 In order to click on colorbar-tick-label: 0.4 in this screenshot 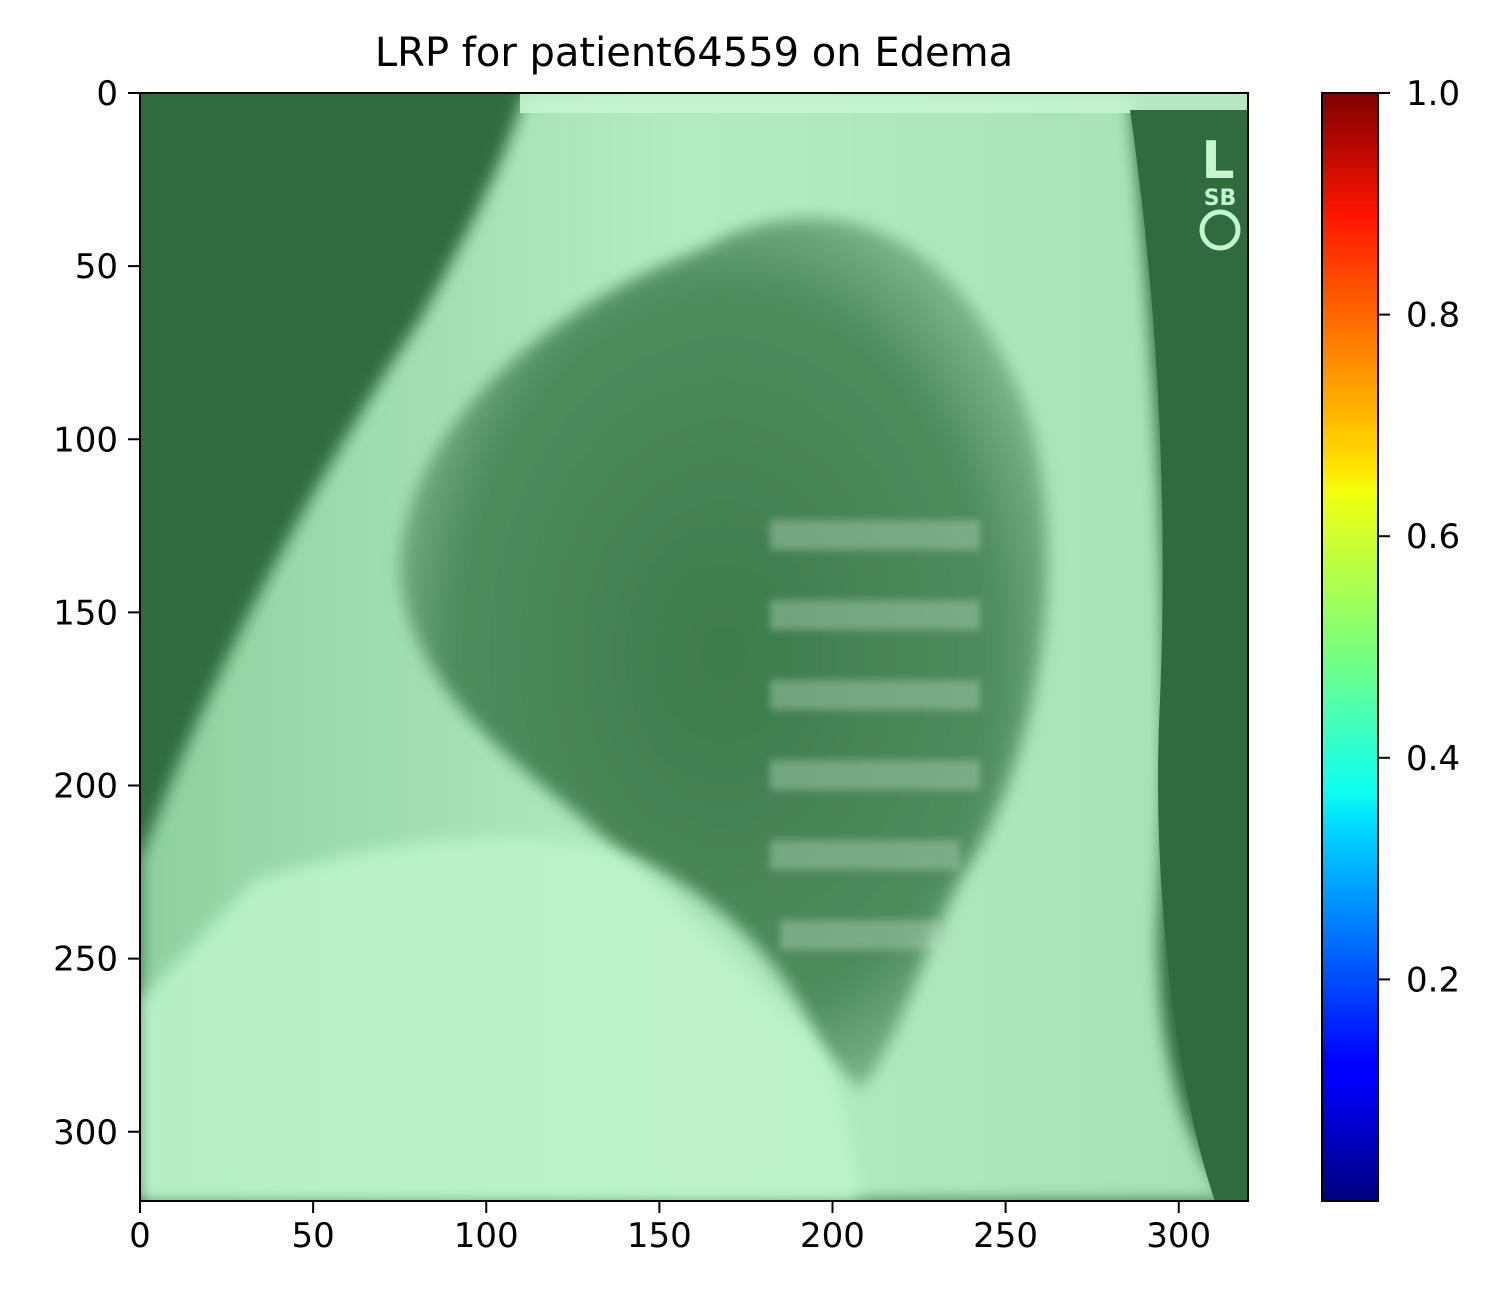, I will do `click(1433, 759)`.